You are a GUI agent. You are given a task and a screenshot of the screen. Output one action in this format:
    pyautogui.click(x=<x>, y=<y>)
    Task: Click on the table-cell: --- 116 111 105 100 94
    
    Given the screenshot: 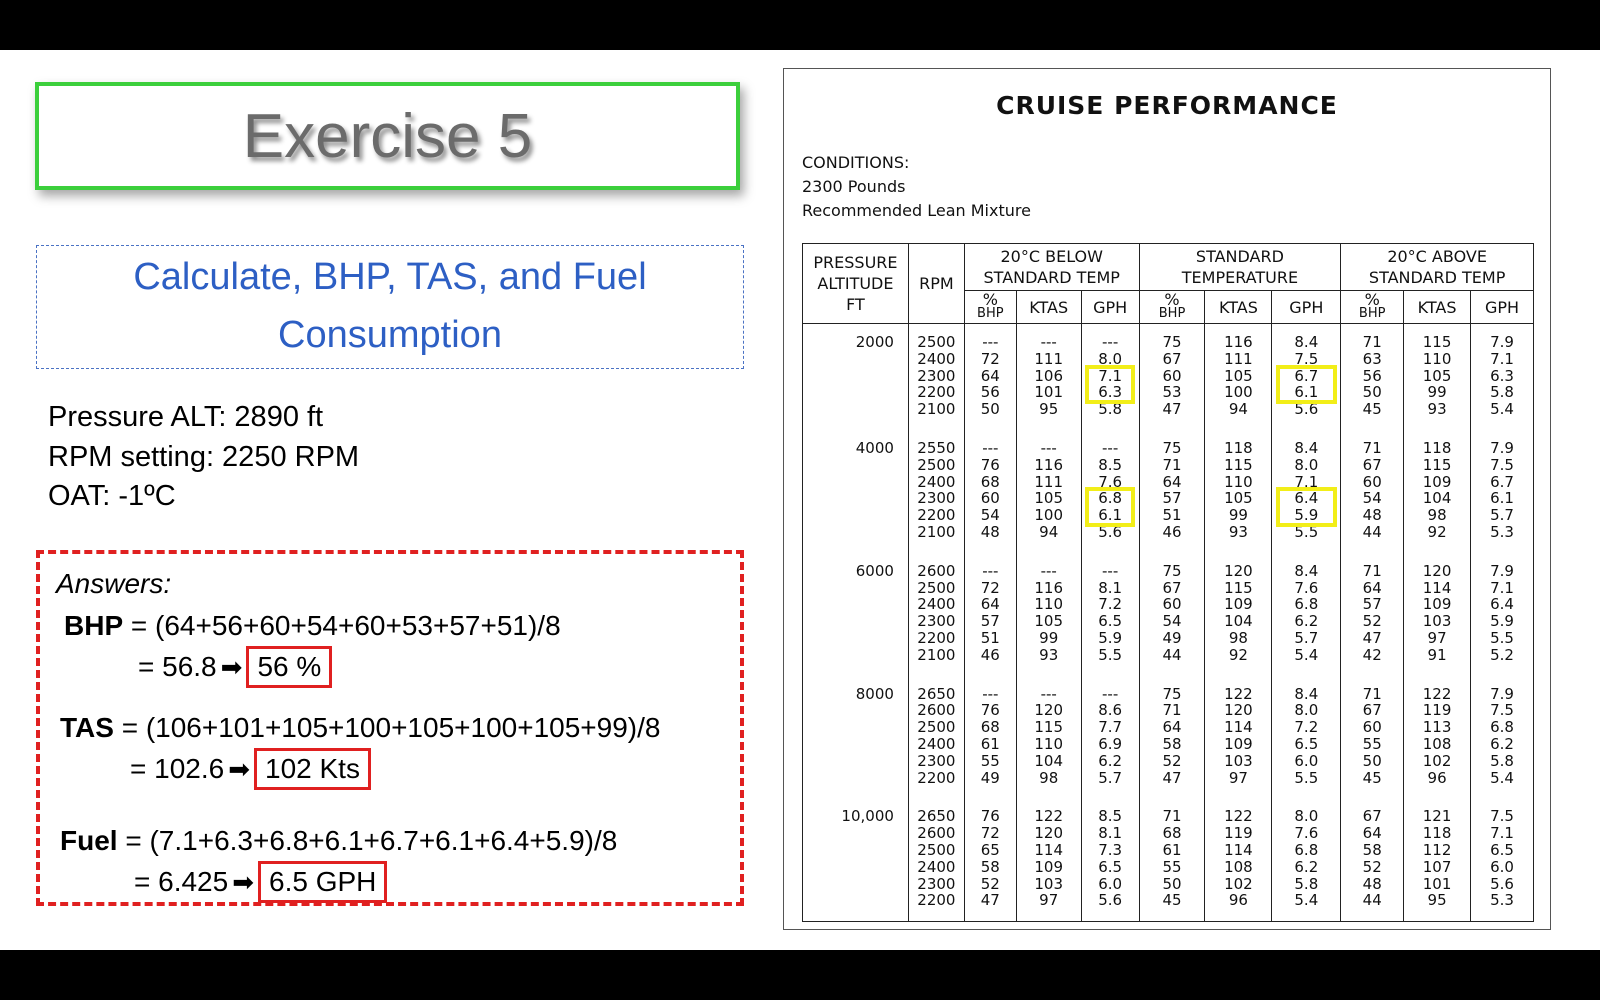 What is the action you would take?
    pyautogui.click(x=1048, y=491)
    